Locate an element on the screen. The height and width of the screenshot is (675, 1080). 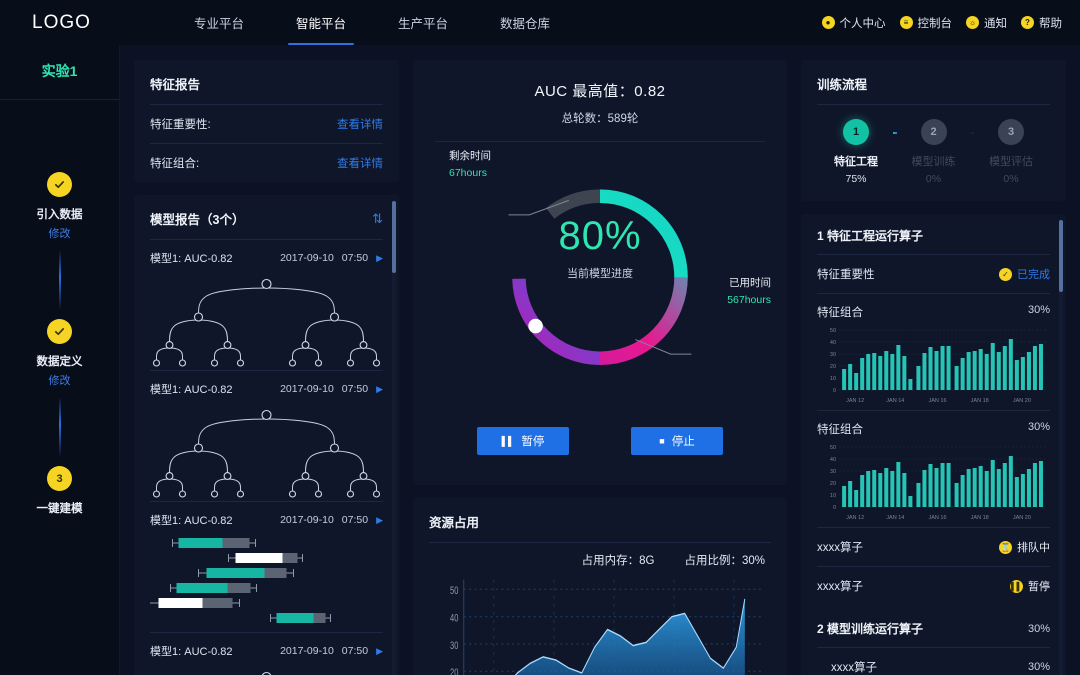
sort-icon: ⇅ is located at coordinates (377, 218).